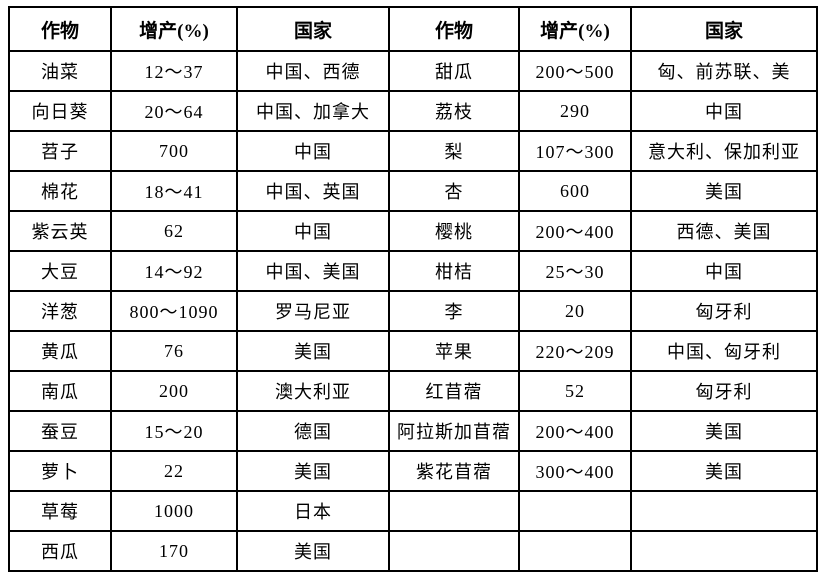 The width and height of the screenshot is (825, 578). Describe the element at coordinates (60, 29) in the screenshot. I see `header-crop-left: 作物` at that location.